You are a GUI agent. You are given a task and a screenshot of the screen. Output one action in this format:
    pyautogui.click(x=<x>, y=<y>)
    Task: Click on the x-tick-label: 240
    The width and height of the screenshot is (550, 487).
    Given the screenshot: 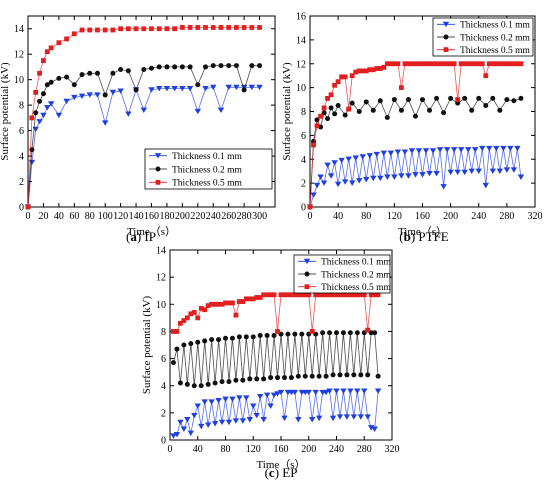 What is the action you would take?
    pyautogui.click(x=213, y=216)
    